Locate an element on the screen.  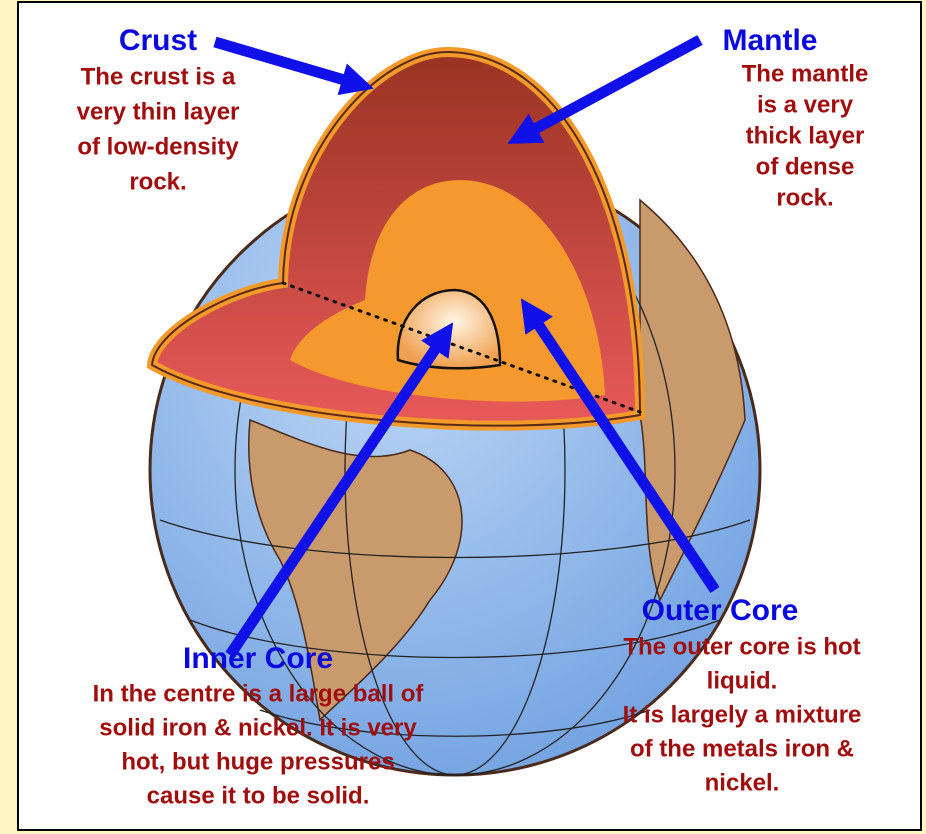
layer-description: It is largely a mixture is located at coordinates (742, 714).